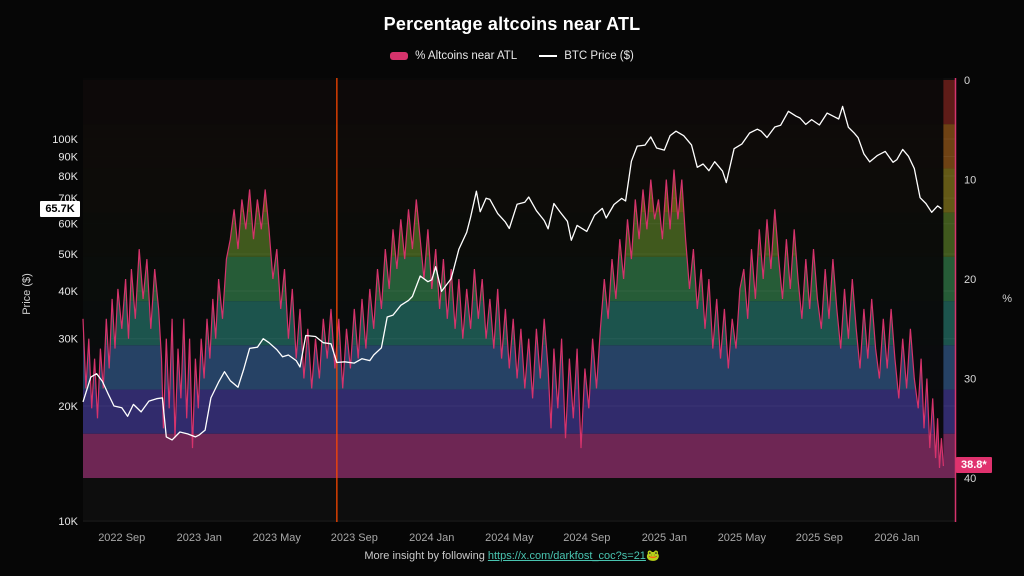 This screenshot has width=1024, height=576. What do you see at coordinates (548, 56) in the screenshot?
I see `btc-line-swatch-icon` at bounding box center [548, 56].